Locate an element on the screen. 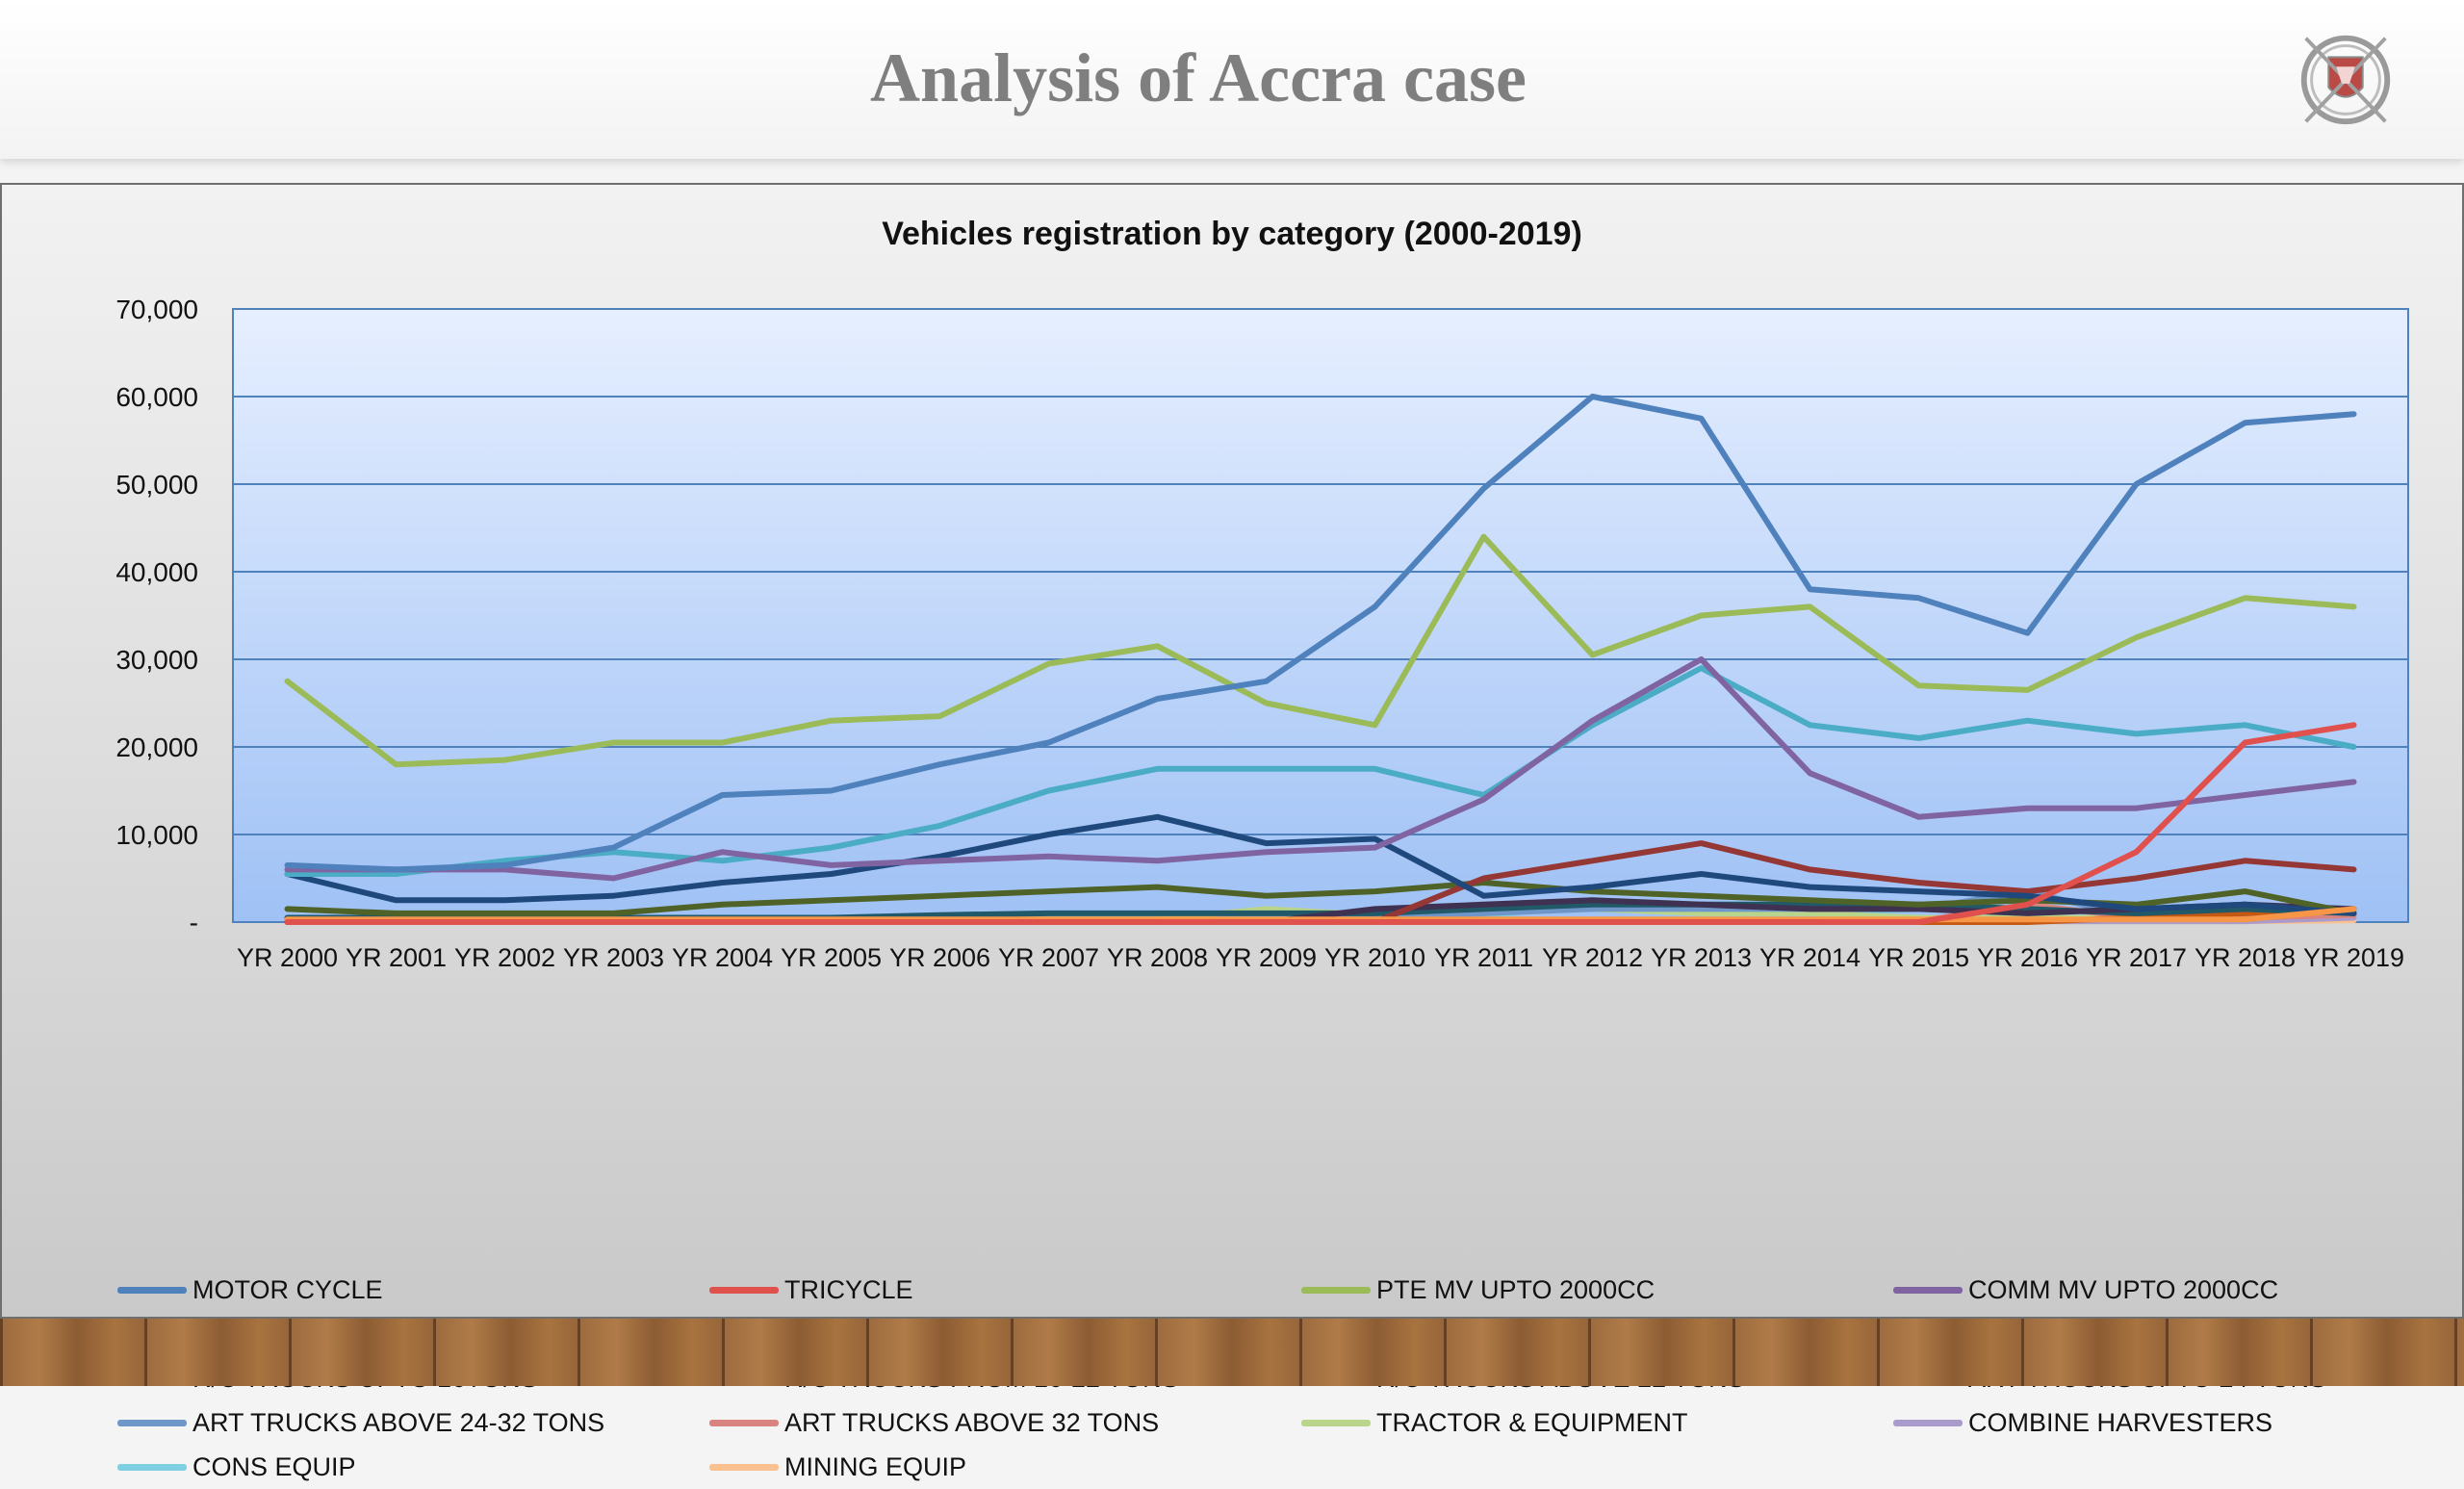 The height and width of the screenshot is (1489, 2464). legend-item: TRACTOR & EQUIPMENT is located at coordinates (1597, 1422).